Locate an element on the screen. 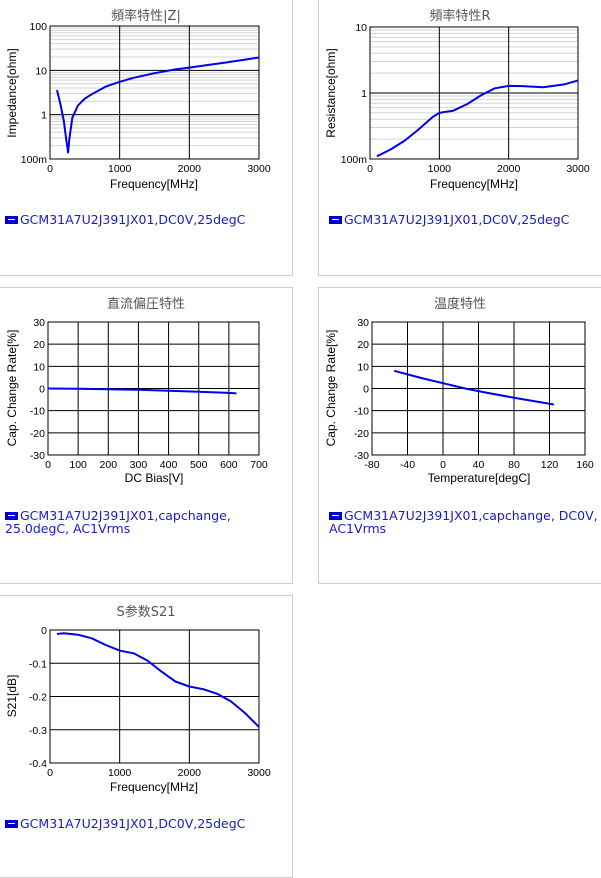 Image resolution: width=601 pixels, height=878 pixels. y-tick-label: -0.1 is located at coordinates (38, 664).